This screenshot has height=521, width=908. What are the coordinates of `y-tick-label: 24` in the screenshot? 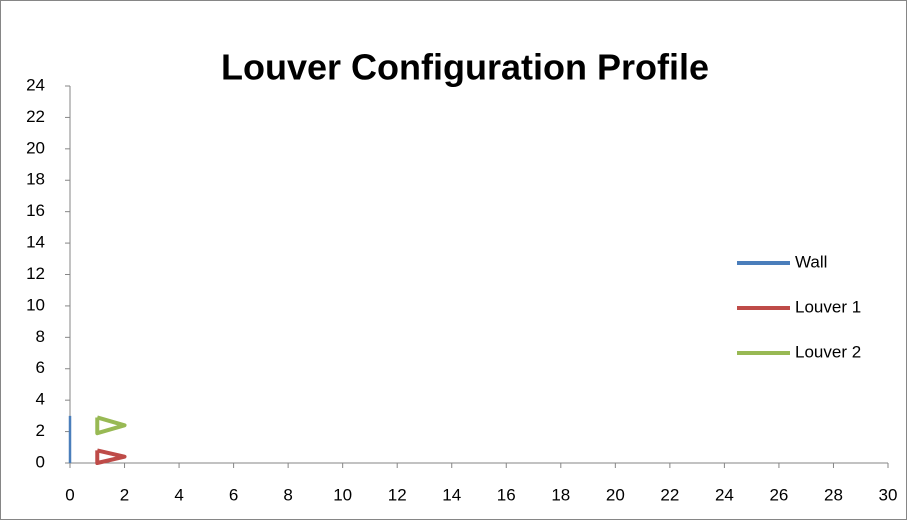 It's located at (35, 84).